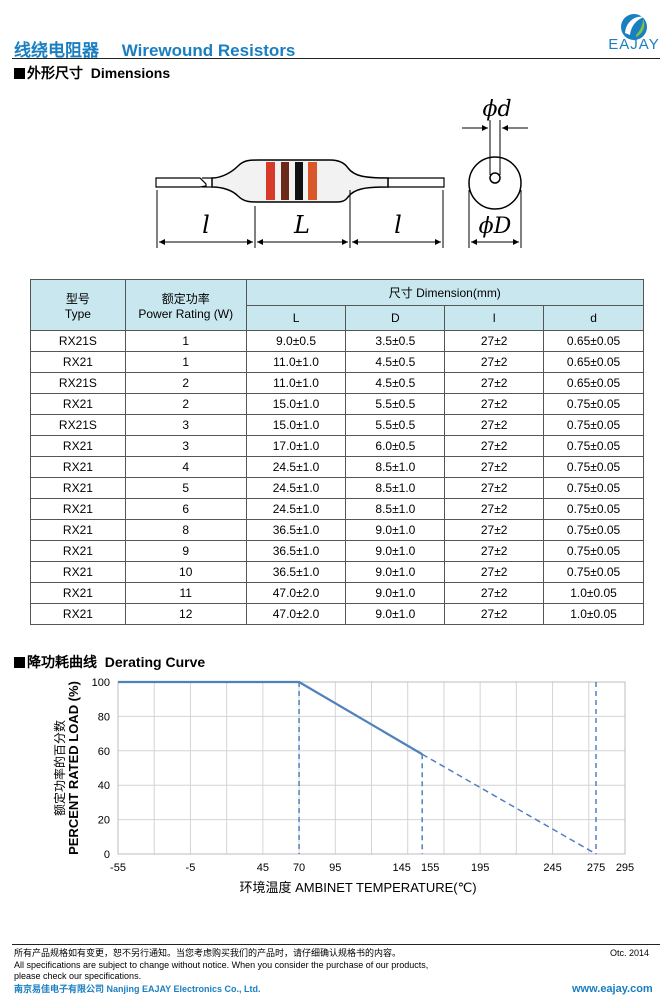 This screenshot has width=670, height=1000. Describe the element at coordinates (337, 404) in the screenshot. I see `table-row: RX21 2 15.0±1.0 5.5±0.5 27±2 0.75±0.05` at that location.